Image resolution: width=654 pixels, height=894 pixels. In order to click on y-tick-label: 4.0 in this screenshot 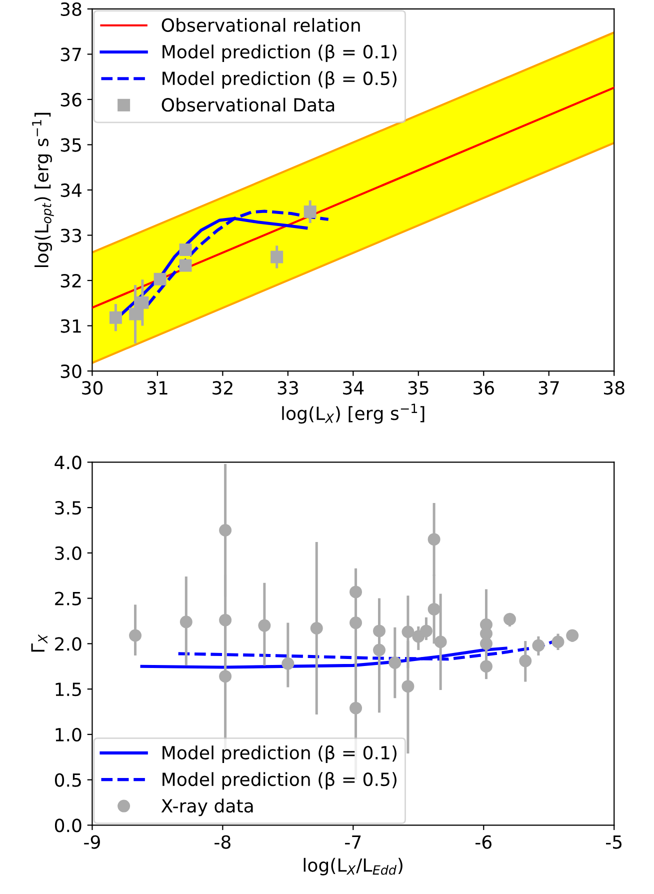, I will do `click(68, 463)`.